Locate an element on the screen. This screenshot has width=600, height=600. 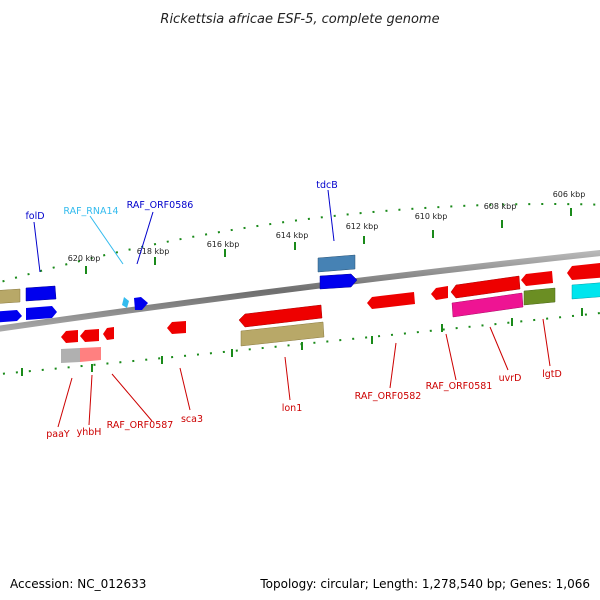
gene-label-lon1: lon1 is located at coordinates (292, 408).